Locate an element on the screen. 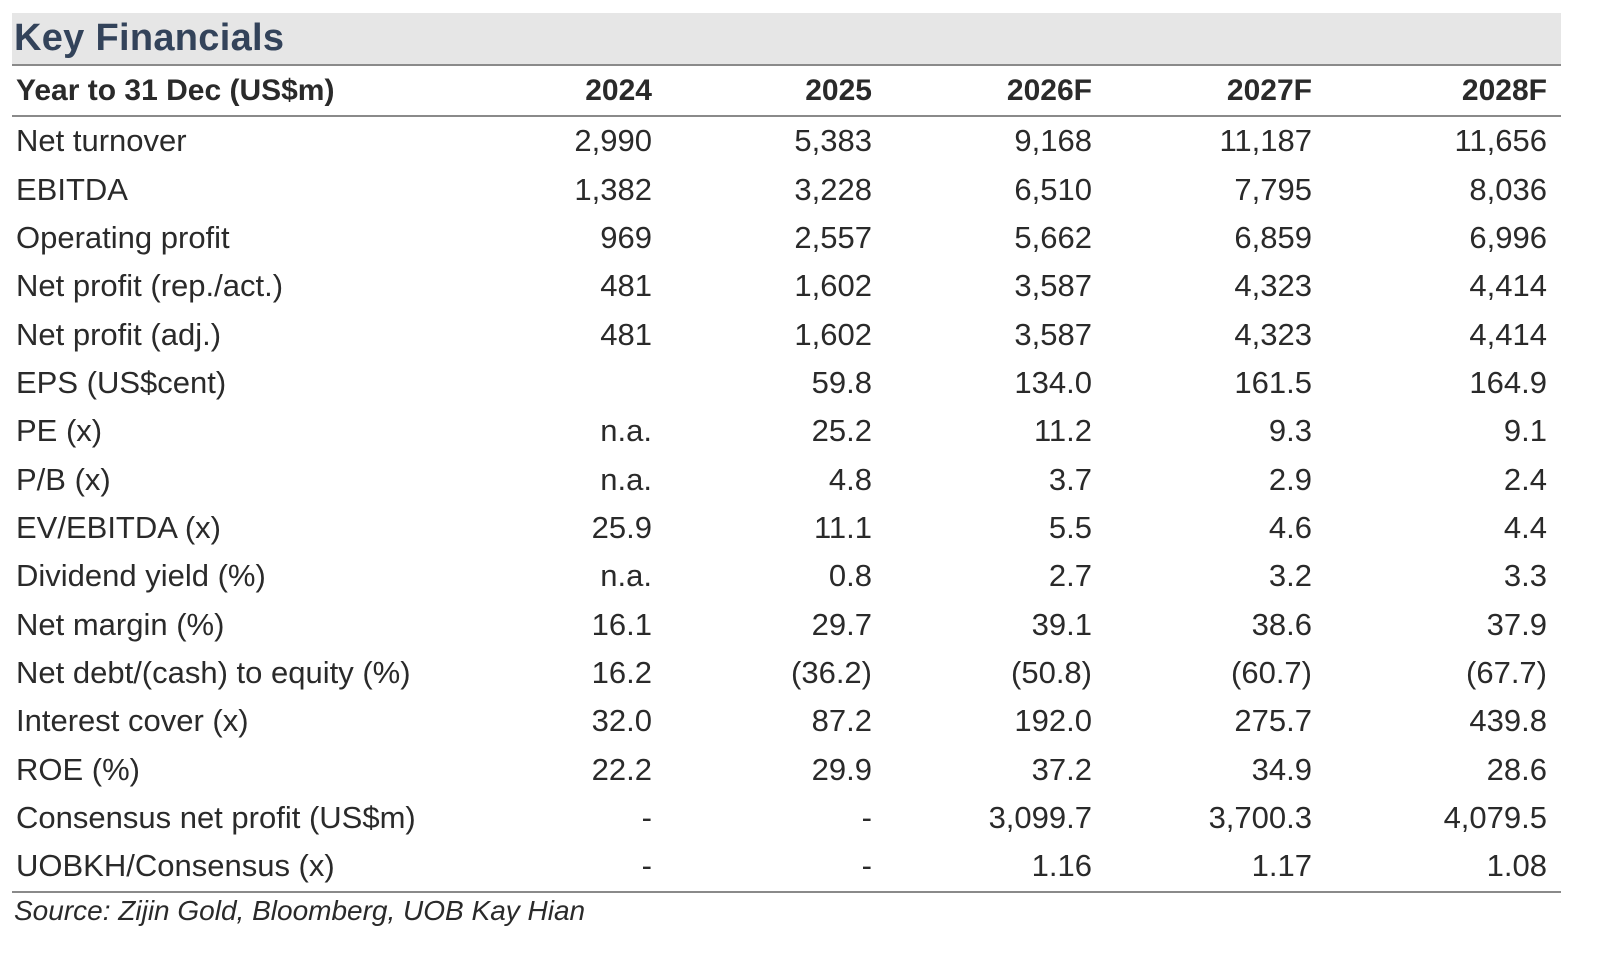  table-row: EV/EBITDA (x) 25.9 11.1 5.5 4.6 4.4 is located at coordinates (786, 528).